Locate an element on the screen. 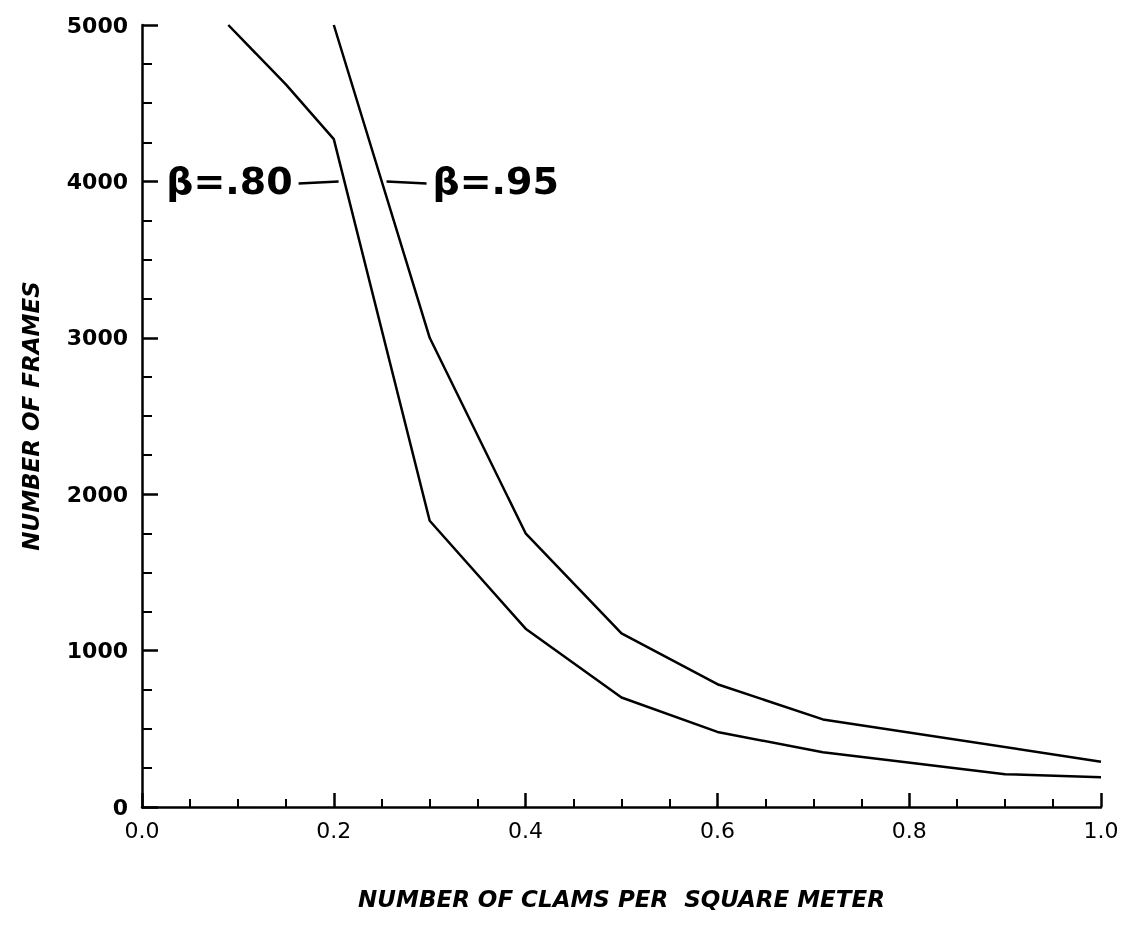  annotation: β=.80 is located at coordinates (229, 181).